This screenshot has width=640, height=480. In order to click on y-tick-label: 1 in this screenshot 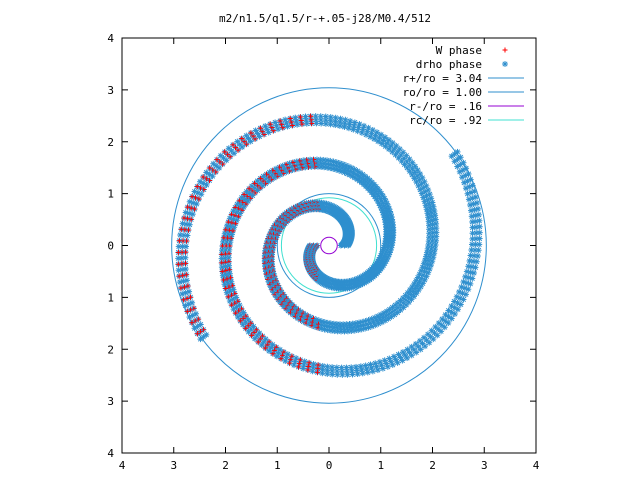, I will do `click(110, 194)`.